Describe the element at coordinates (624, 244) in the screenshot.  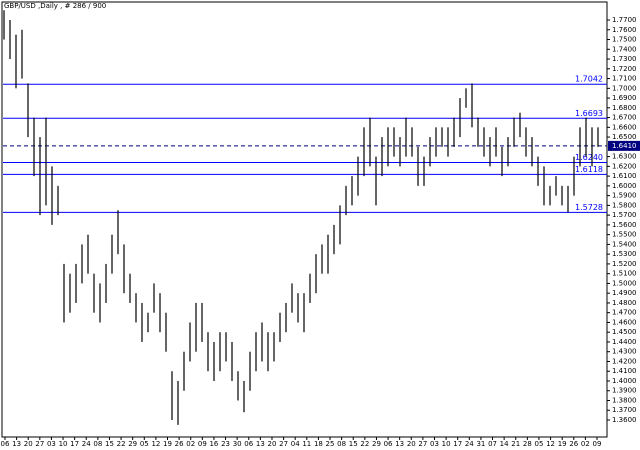
I see `y-tick-label: 1.5400` at that location.